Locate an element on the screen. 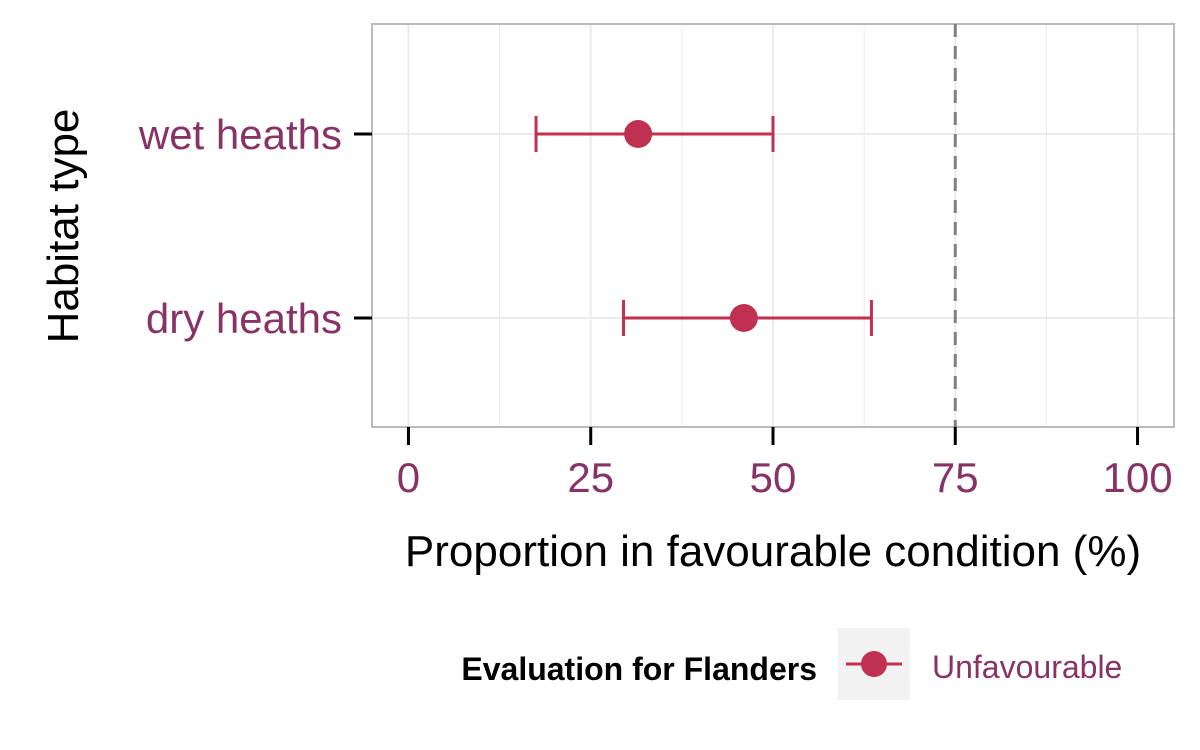 The image size is (1200, 750). y-axis: wet heaths dry heaths is located at coordinates (255, 226).